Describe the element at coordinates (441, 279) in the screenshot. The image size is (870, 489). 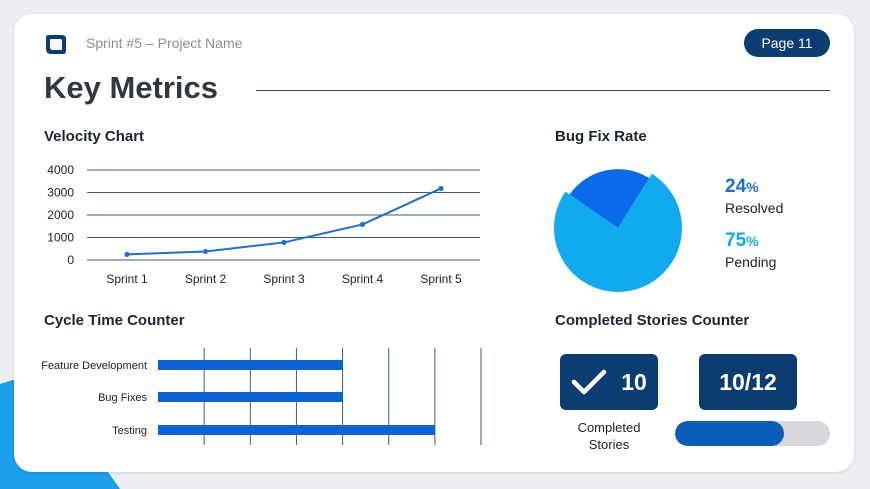
I see `velocity-x-tick-label: Sprint 5` at that location.